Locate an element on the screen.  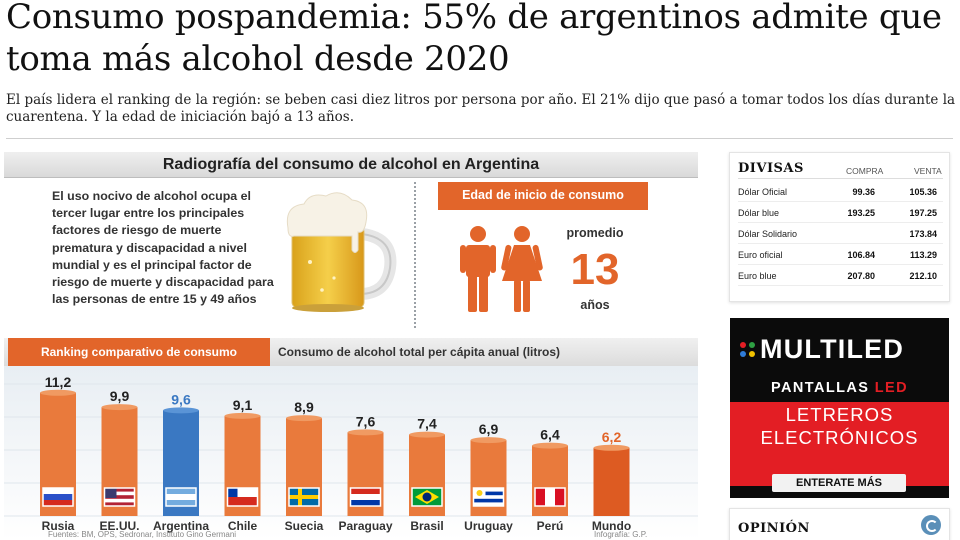
currency-header: DIVISAS COMPRA VENTA is located at coordinates (840, 169).